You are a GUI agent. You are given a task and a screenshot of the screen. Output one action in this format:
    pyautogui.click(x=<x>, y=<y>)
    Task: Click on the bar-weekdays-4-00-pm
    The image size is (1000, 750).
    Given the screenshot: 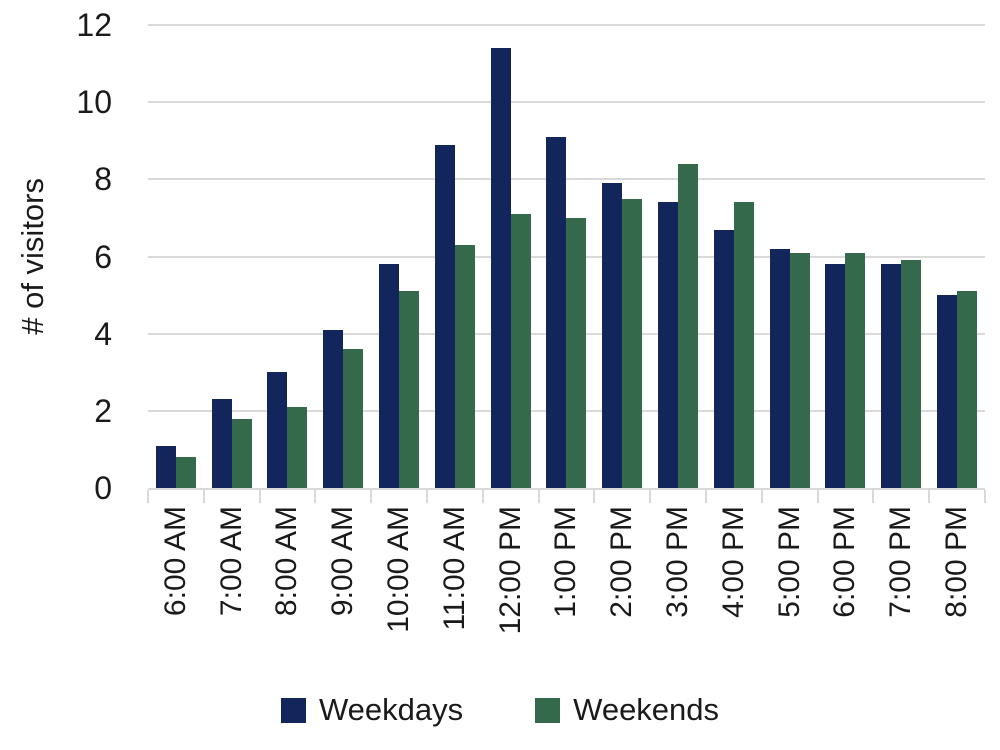 What is the action you would take?
    pyautogui.click(x=723, y=358)
    